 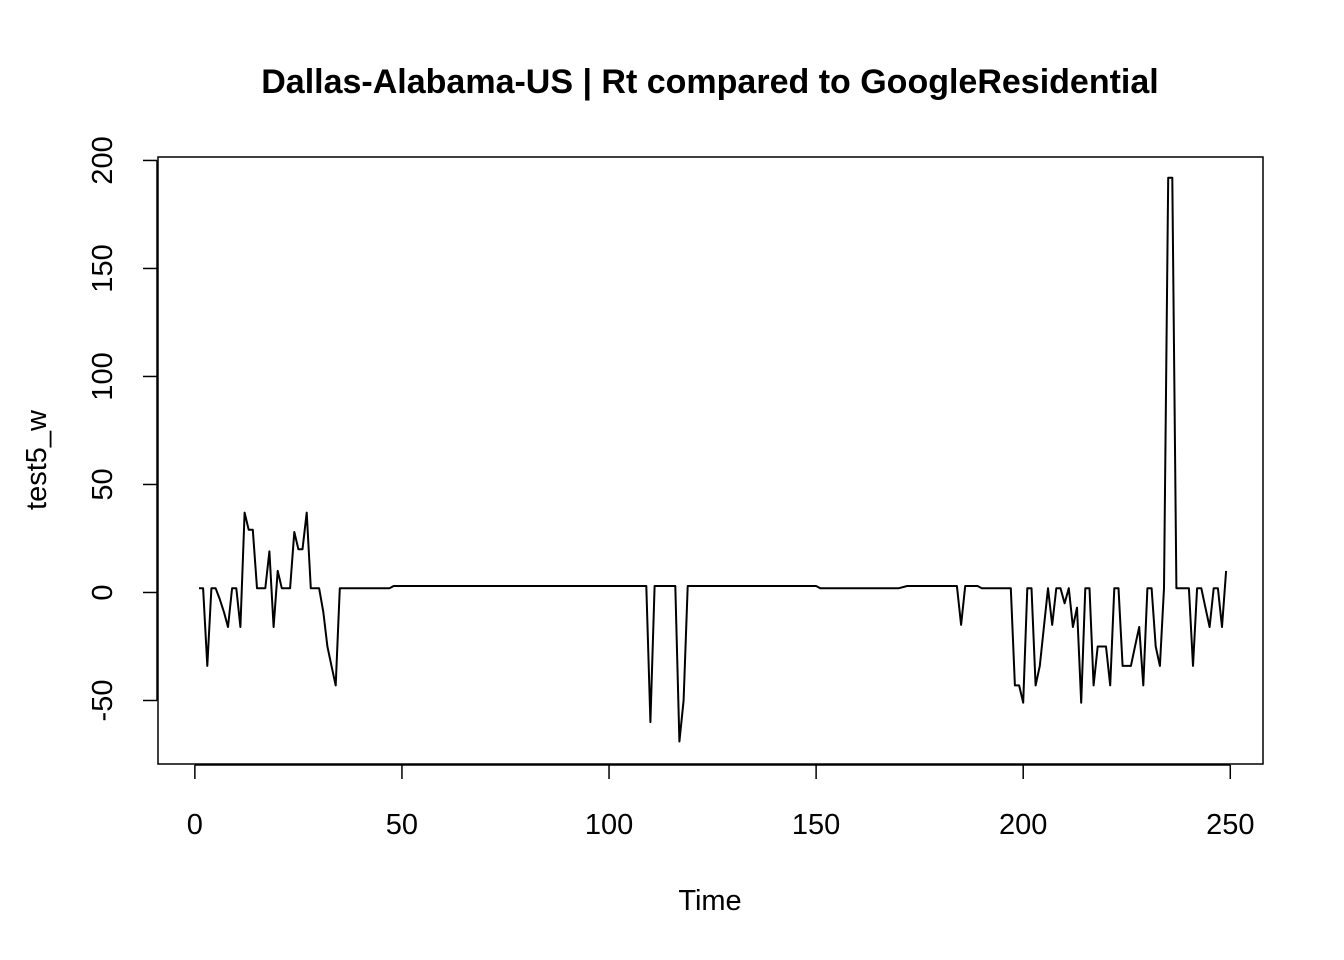 What do you see at coordinates (103, 592) in the screenshot?
I see `y-tick-label: 0` at bounding box center [103, 592].